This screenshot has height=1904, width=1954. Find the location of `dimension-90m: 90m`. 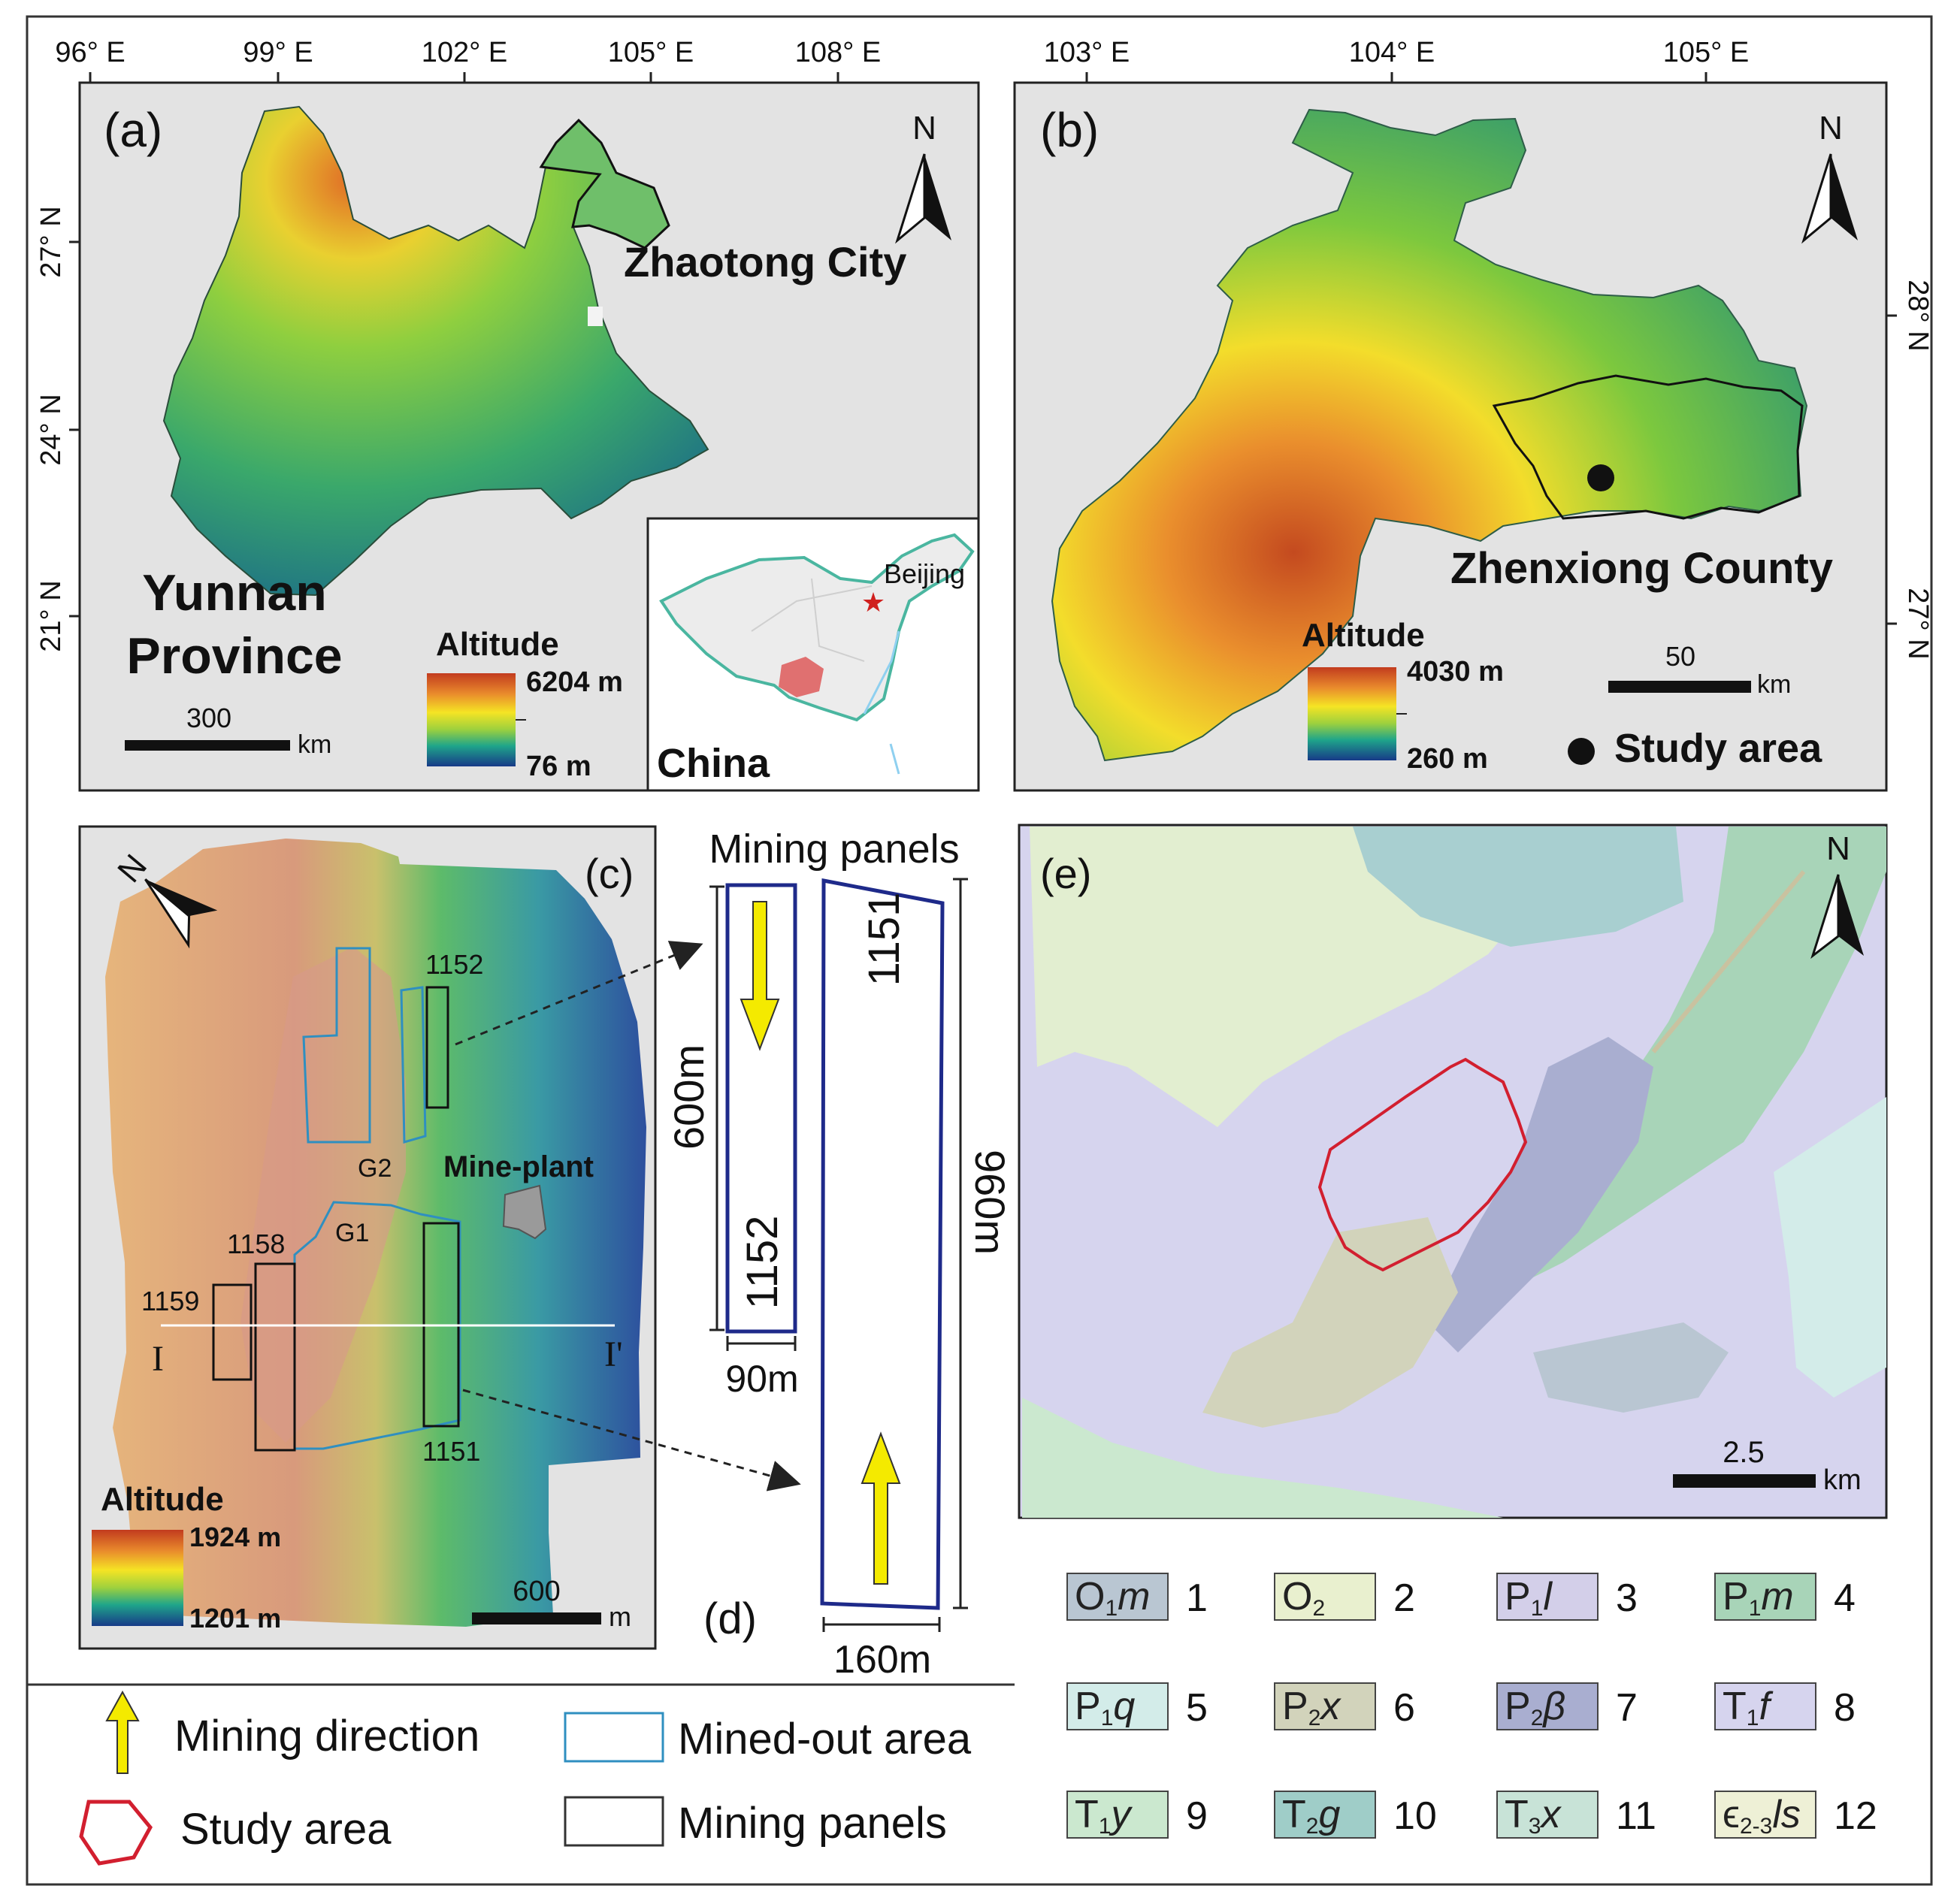

dimension-90m: 90m is located at coordinates (761, 1379).